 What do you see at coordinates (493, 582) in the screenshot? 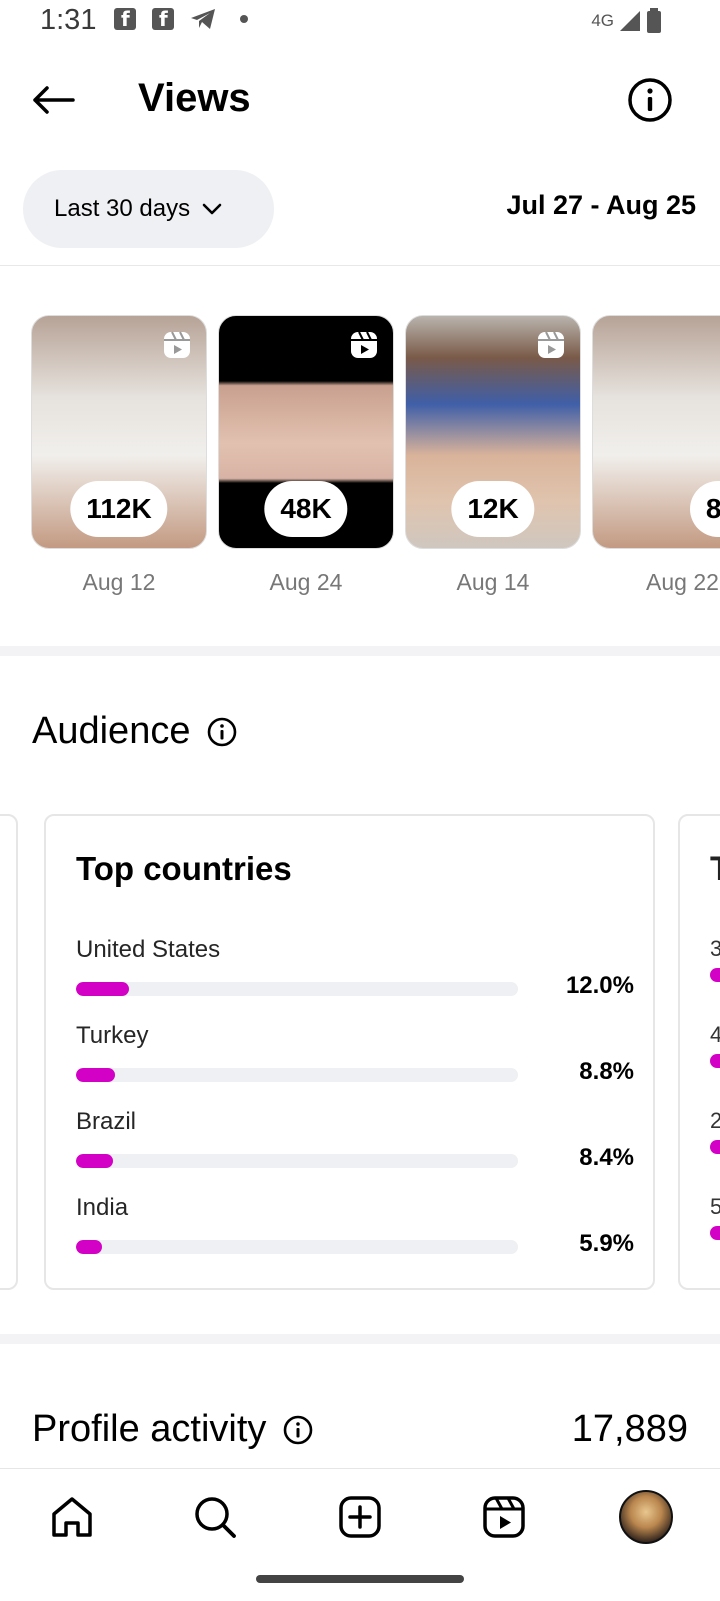
I see `reel-date: Aug 14` at bounding box center [493, 582].